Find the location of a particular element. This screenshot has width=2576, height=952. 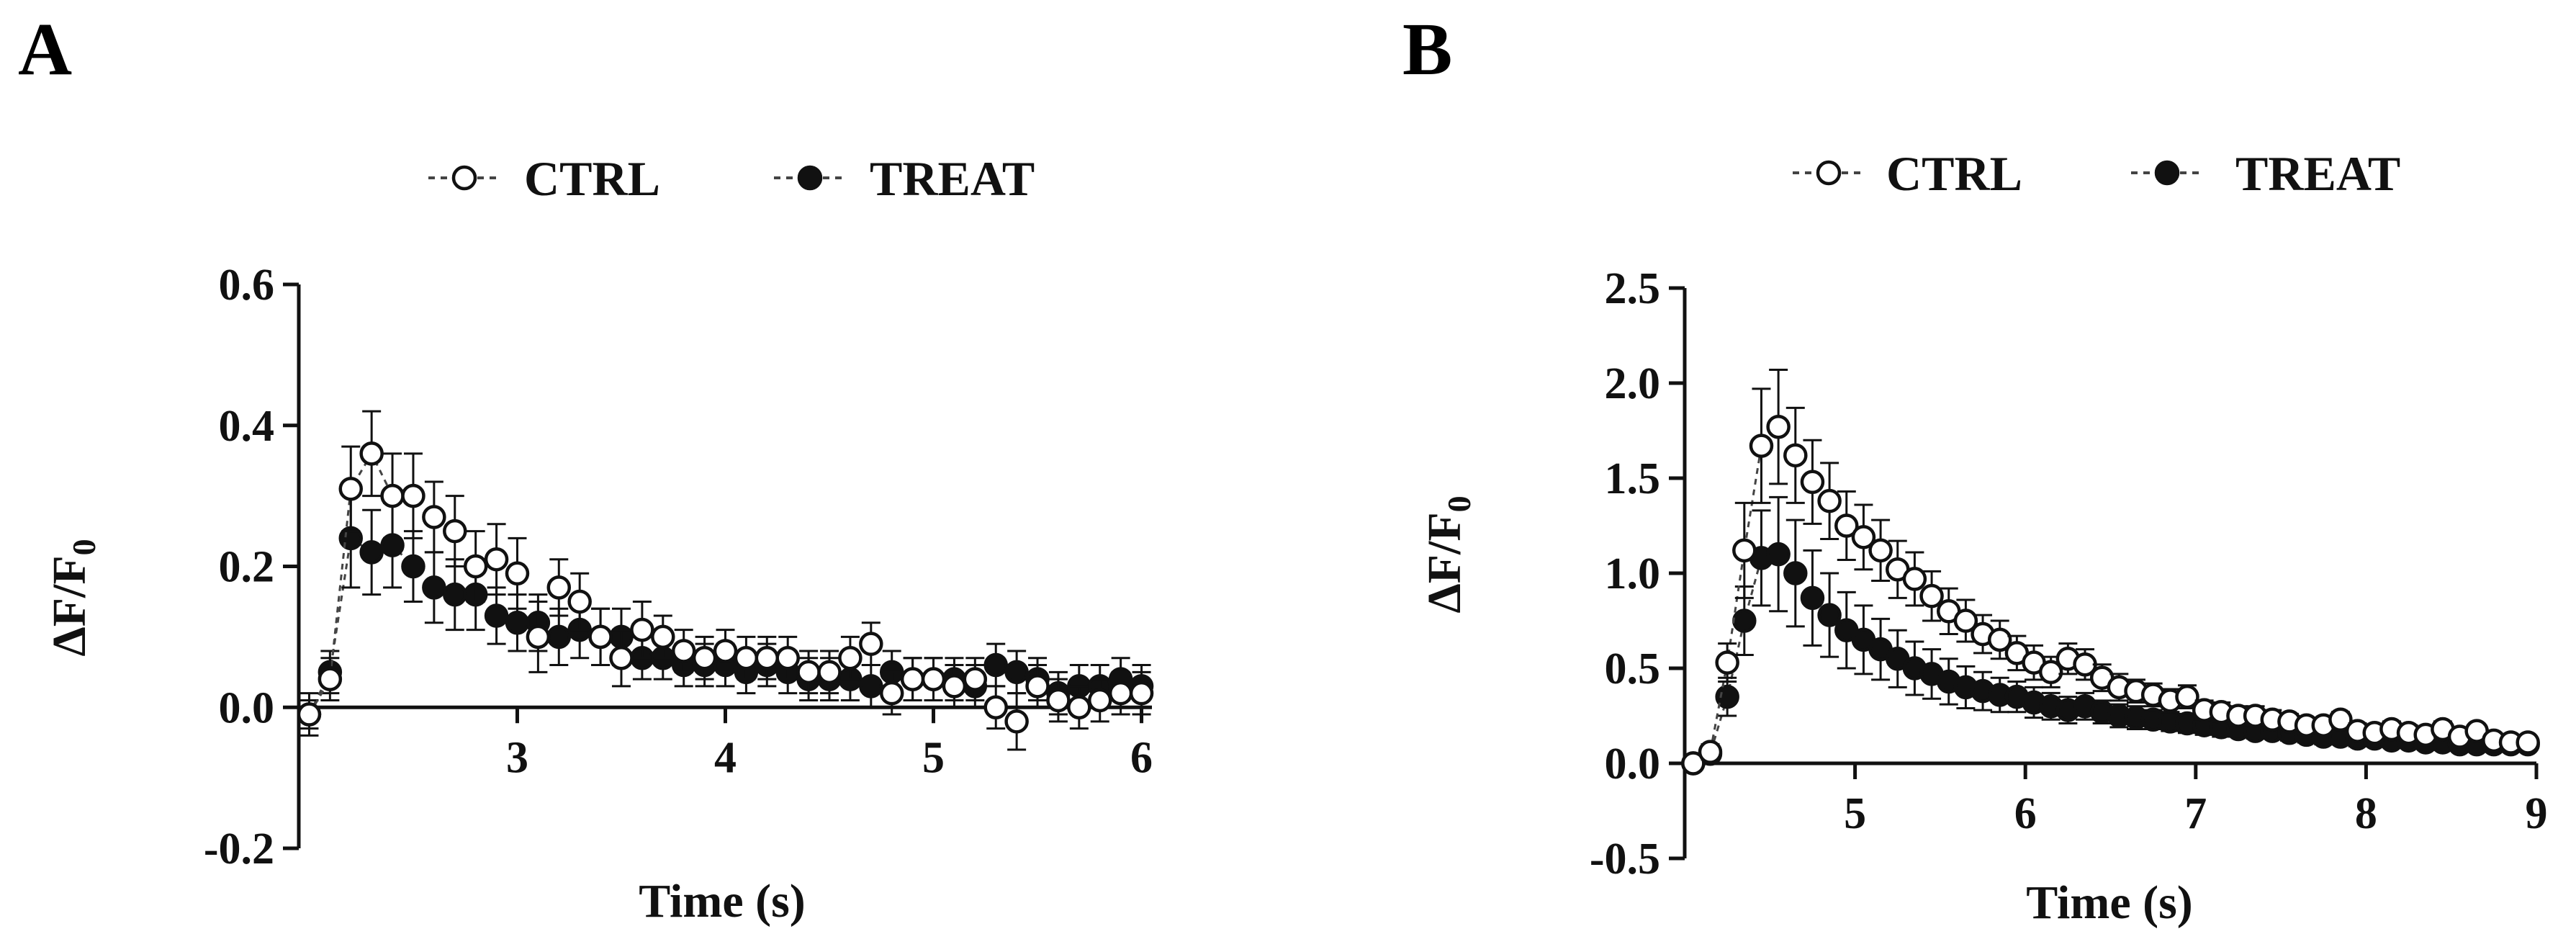

y-axis-title-b-main: ΔF/F is located at coordinates (1444, 562).